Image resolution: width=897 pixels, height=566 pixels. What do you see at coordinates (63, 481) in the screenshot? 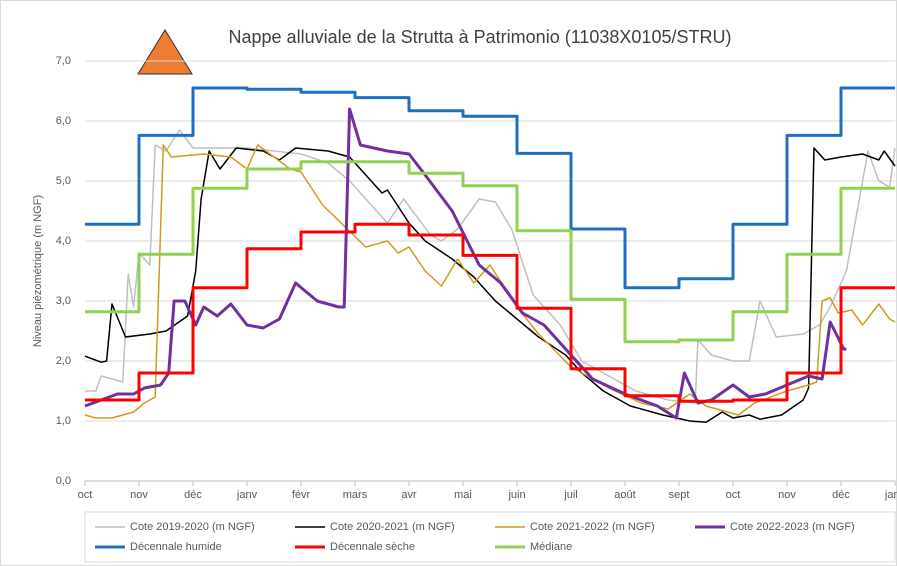
I see `y-tick-label: 0,0` at bounding box center [63, 481].